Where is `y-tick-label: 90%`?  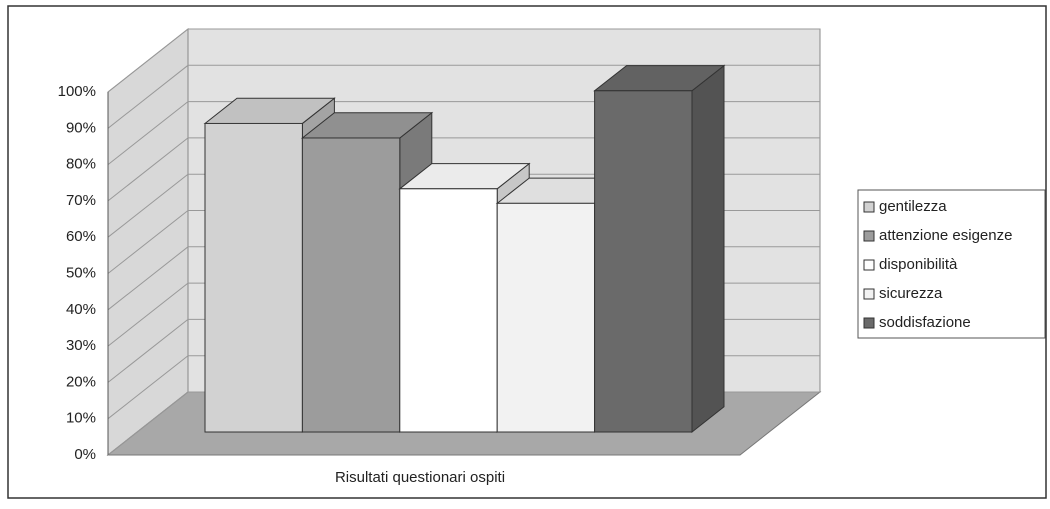 y-tick-label: 90% is located at coordinates (81, 127).